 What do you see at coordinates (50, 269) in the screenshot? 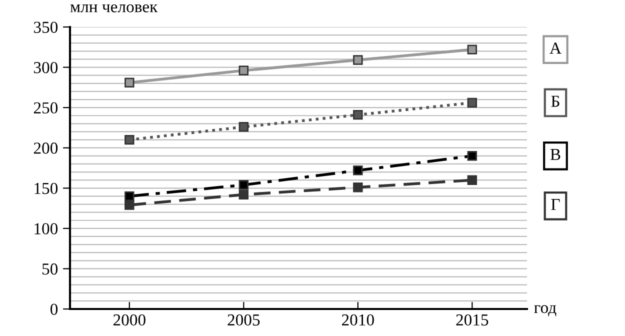
I see `y-tick-label: 50` at bounding box center [50, 269].